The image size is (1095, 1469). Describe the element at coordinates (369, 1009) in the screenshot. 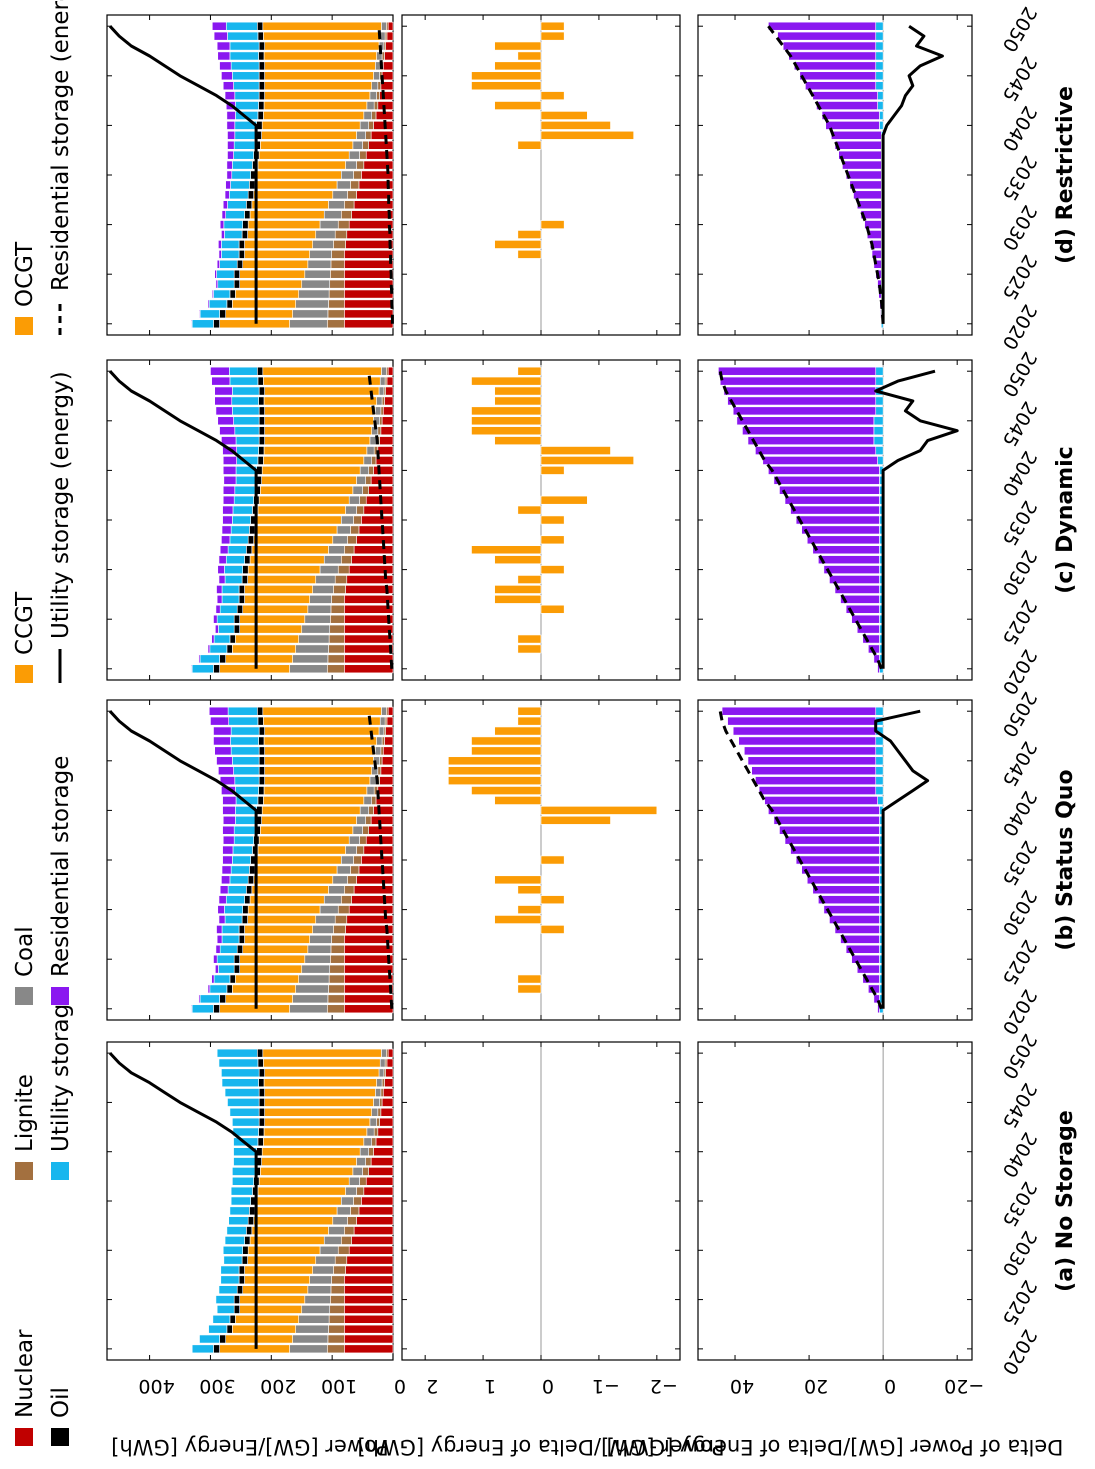

I see `bar-nuclear-2020` at that location.